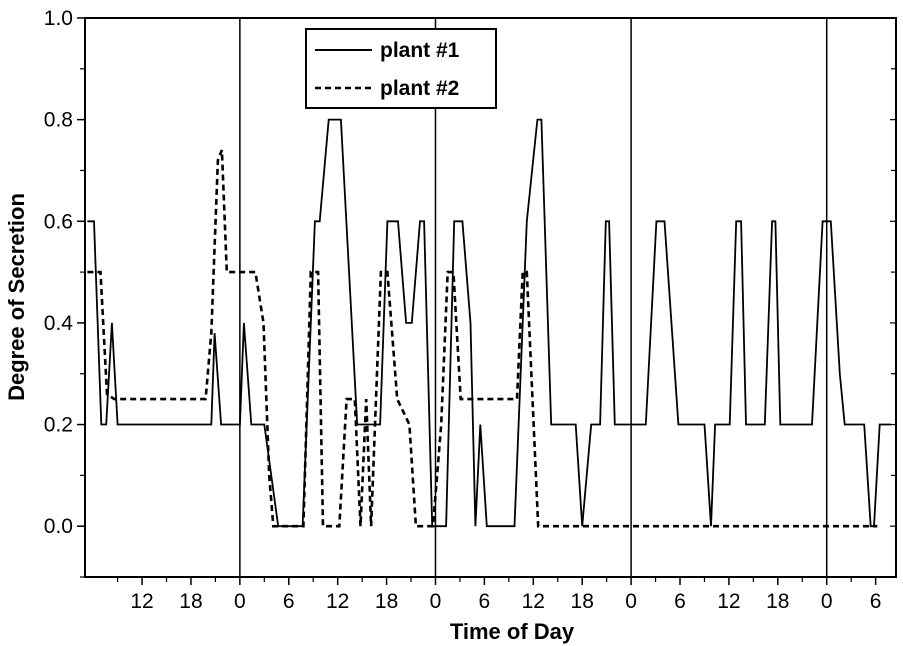  What do you see at coordinates (58, 425) in the screenshot?
I see `y-tick-label: 0.2` at bounding box center [58, 425].